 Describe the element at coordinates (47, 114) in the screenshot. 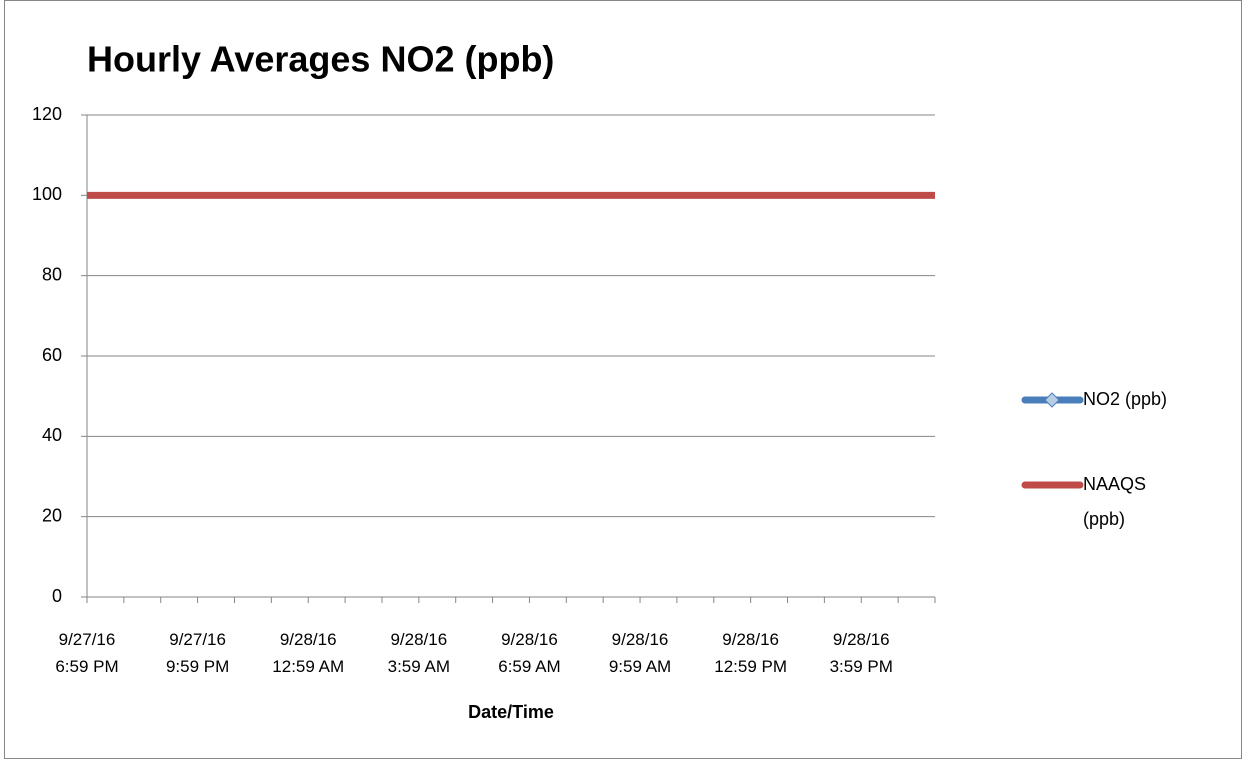

I see `y-tick-label: 120` at that location.